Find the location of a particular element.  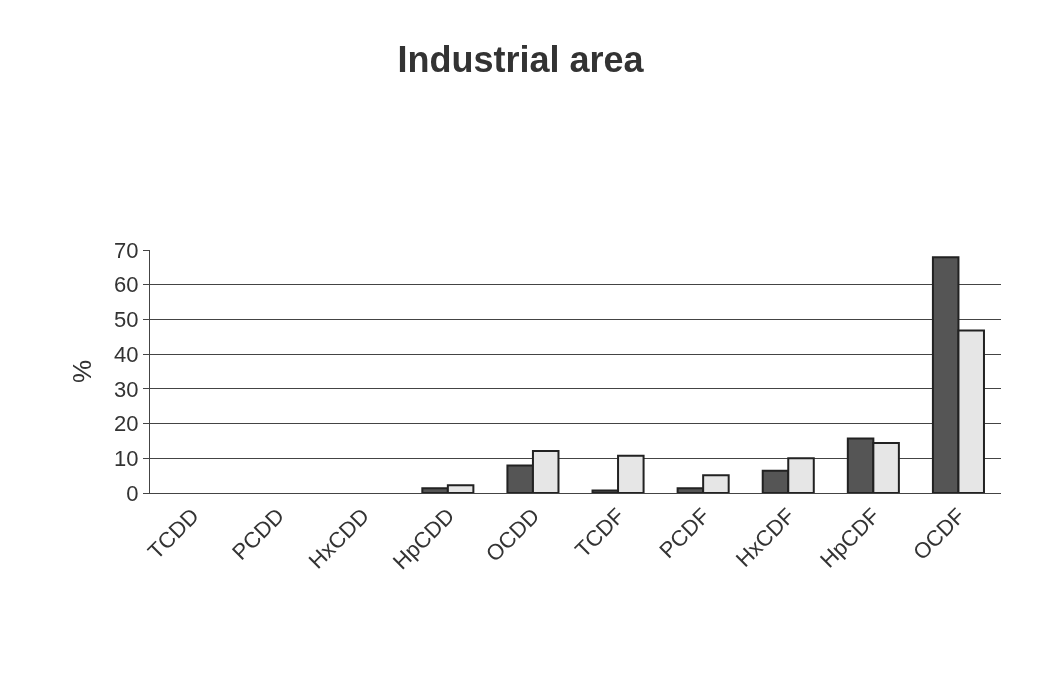

chart-title: Industrial area is located at coordinates (521, 60).